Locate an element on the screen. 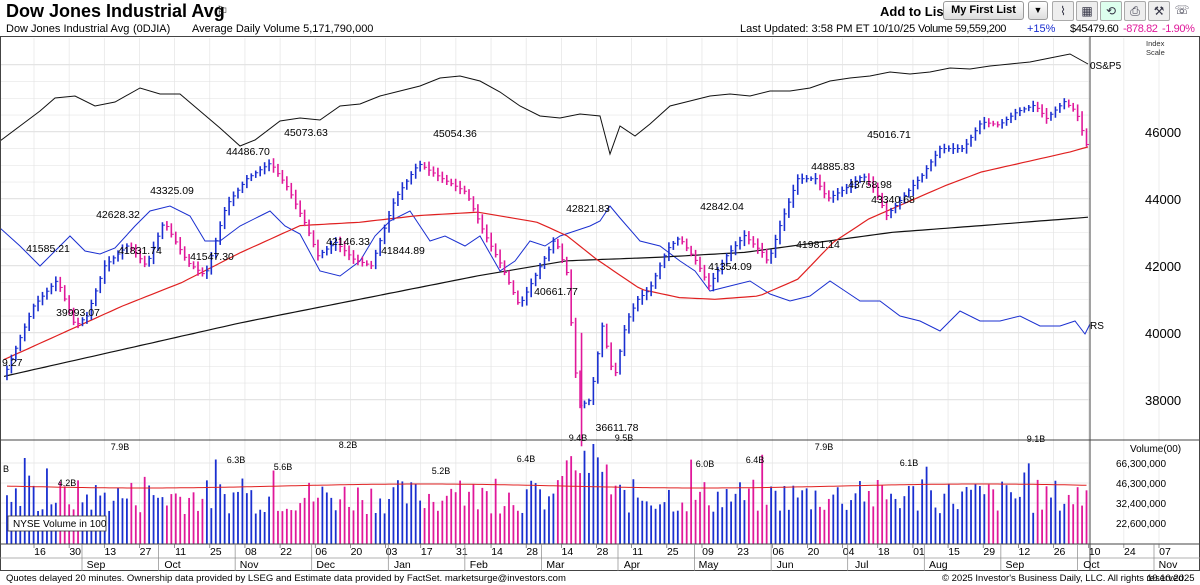  date-tick-label: 29 is located at coordinates (989, 552).